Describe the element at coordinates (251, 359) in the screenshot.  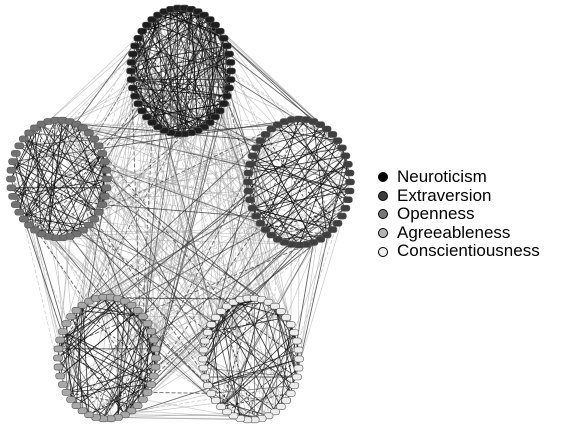
I see `cluster-conscientiousness` at that location.